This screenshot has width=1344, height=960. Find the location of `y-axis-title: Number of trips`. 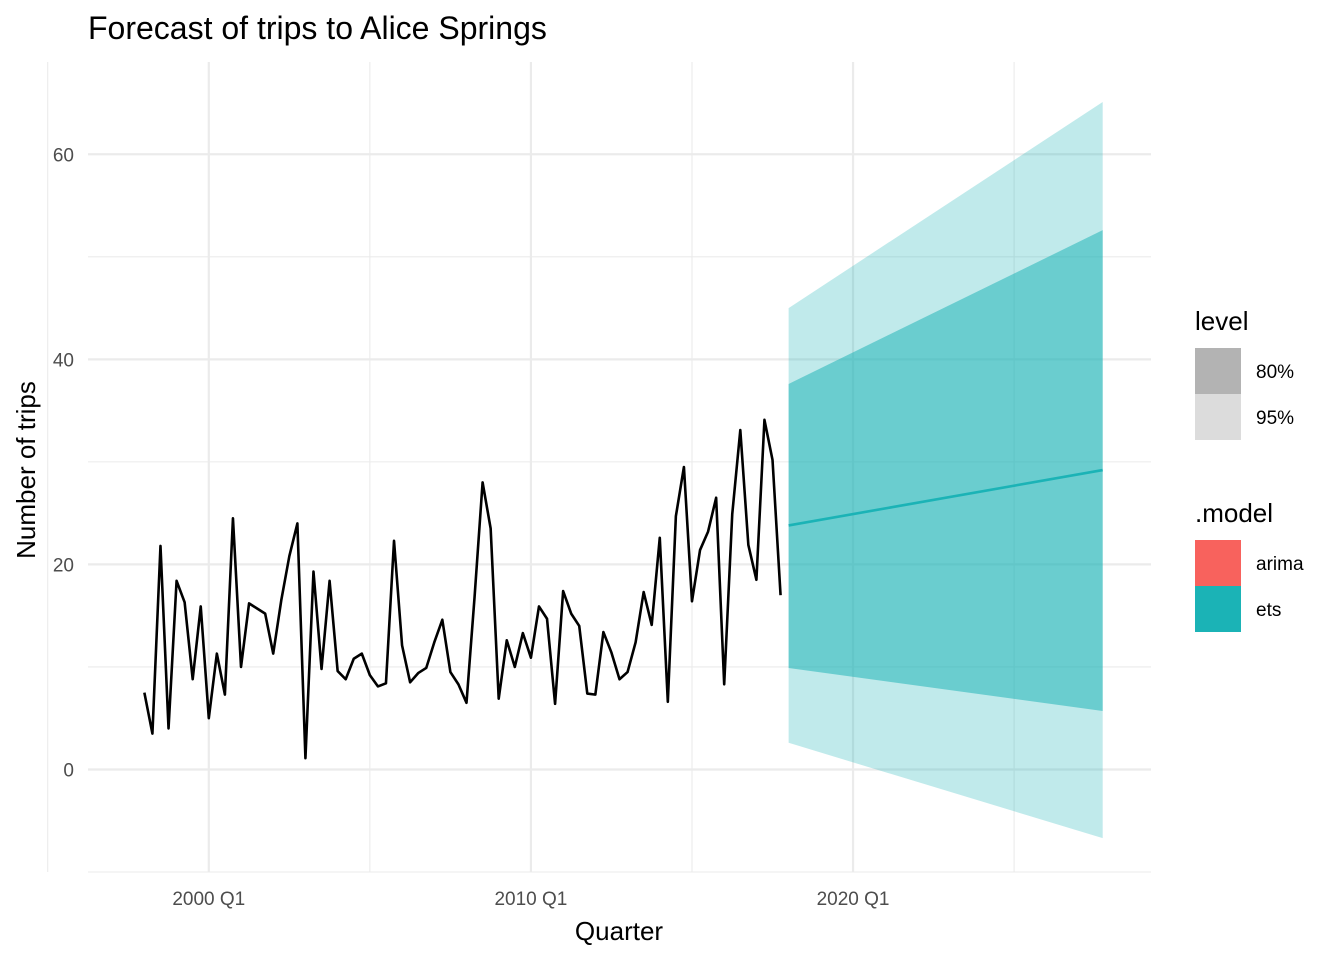

y-axis-title: Number of trips is located at coordinates (26, 470).